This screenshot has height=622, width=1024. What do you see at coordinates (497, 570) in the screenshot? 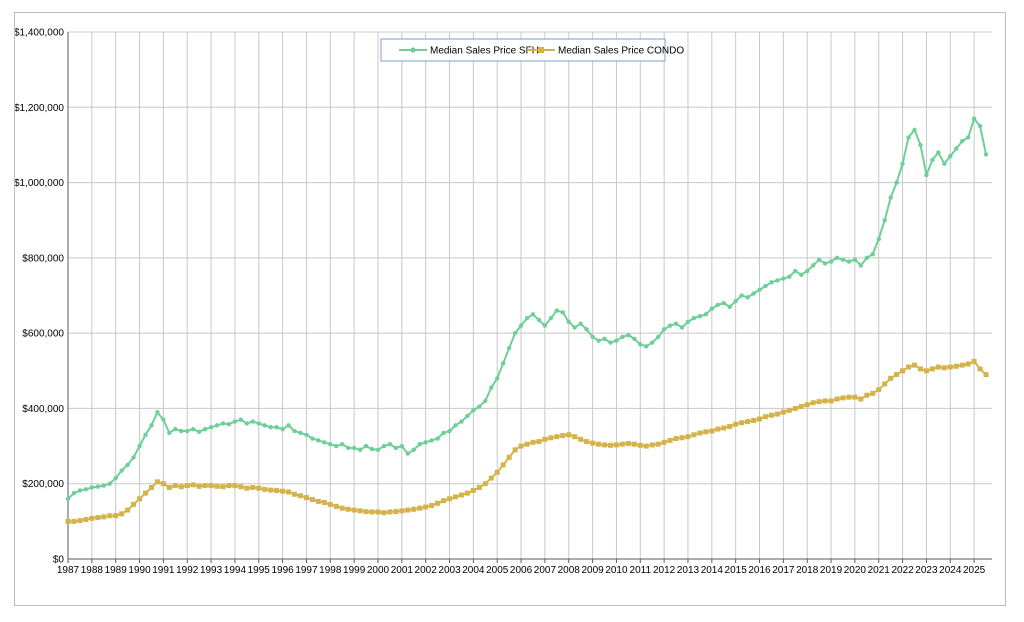
I see `x-tick-label: 2005` at bounding box center [497, 570].